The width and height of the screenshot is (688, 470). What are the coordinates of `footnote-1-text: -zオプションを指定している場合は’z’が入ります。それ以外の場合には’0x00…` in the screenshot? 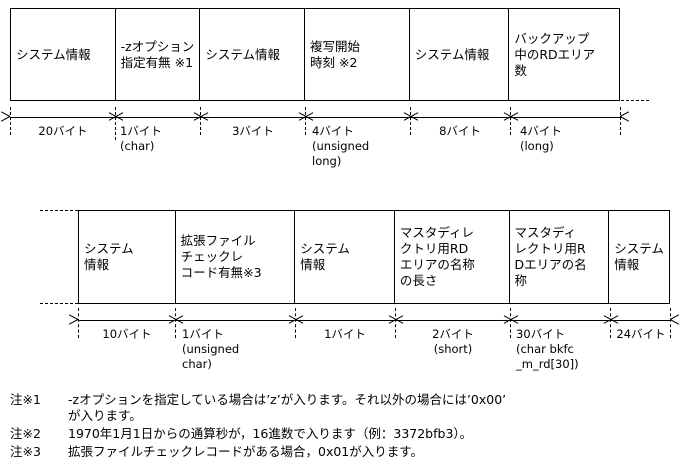 It's located at (287, 407).